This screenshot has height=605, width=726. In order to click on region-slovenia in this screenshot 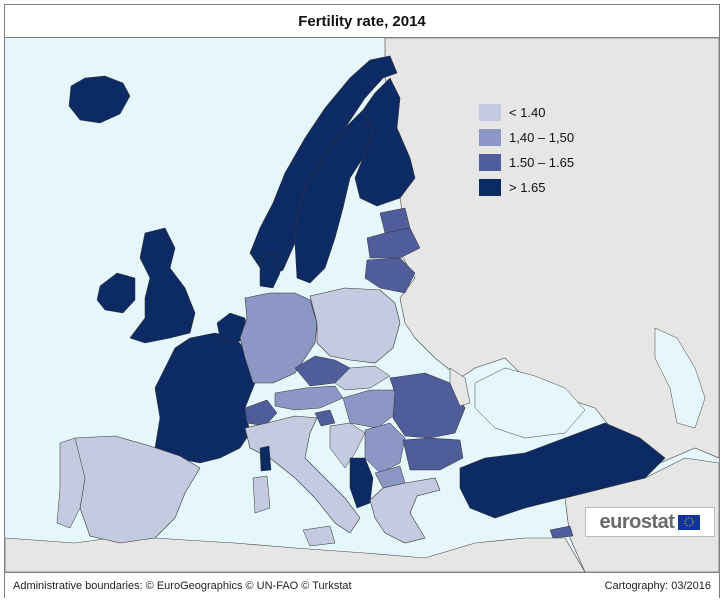, I will do `click(325, 418)`.